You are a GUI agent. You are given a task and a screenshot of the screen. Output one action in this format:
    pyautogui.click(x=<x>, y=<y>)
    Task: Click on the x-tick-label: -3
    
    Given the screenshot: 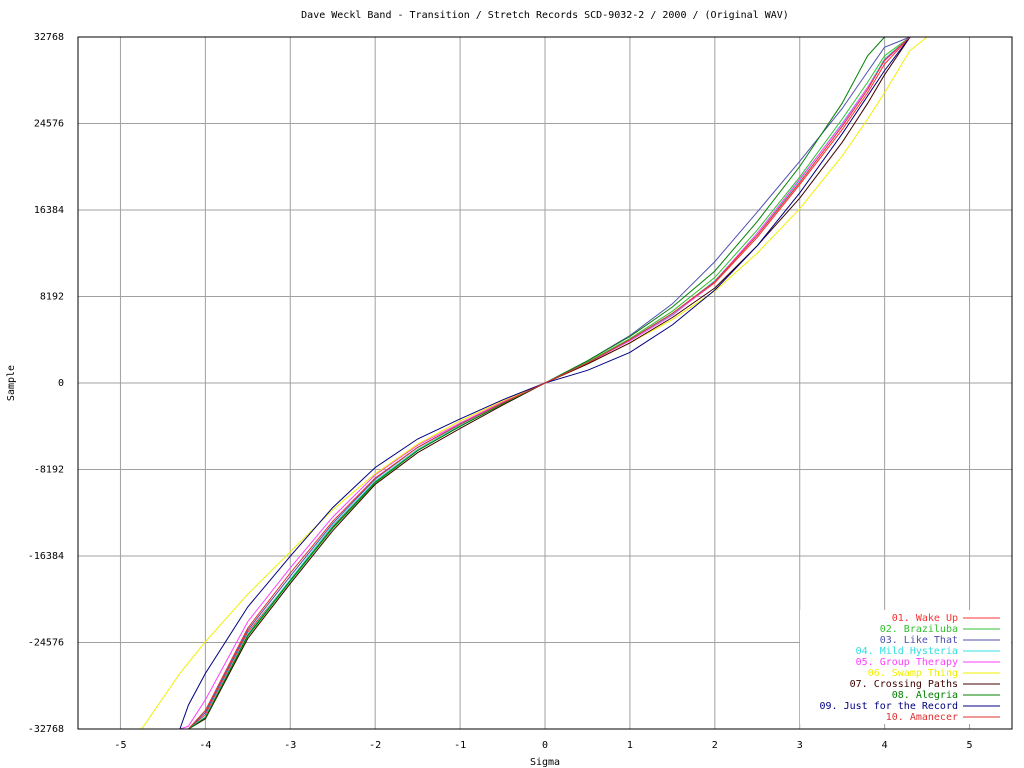 What is the action you would take?
    pyautogui.click(x=290, y=745)
    